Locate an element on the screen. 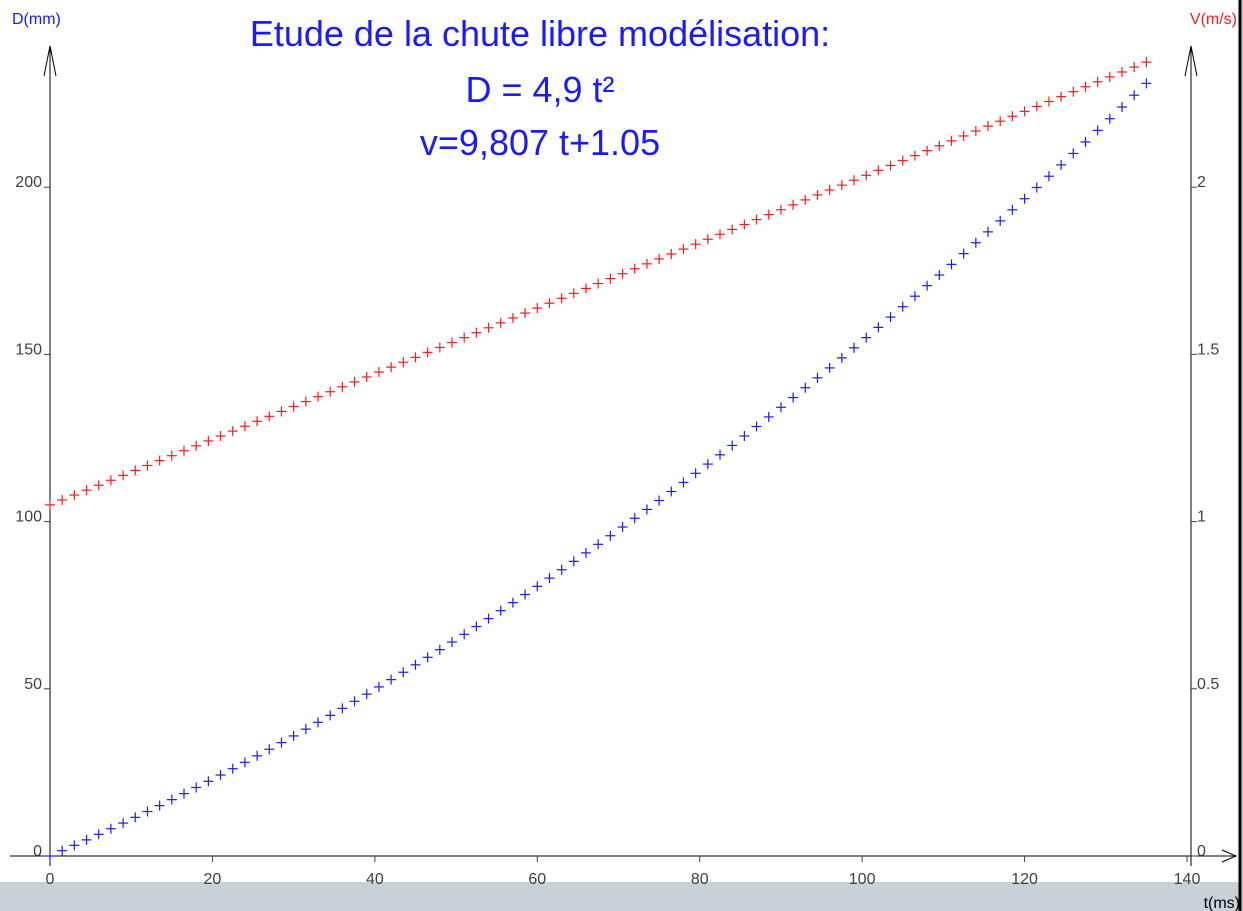  x-tick-label-60: 60 is located at coordinates (537, 879).